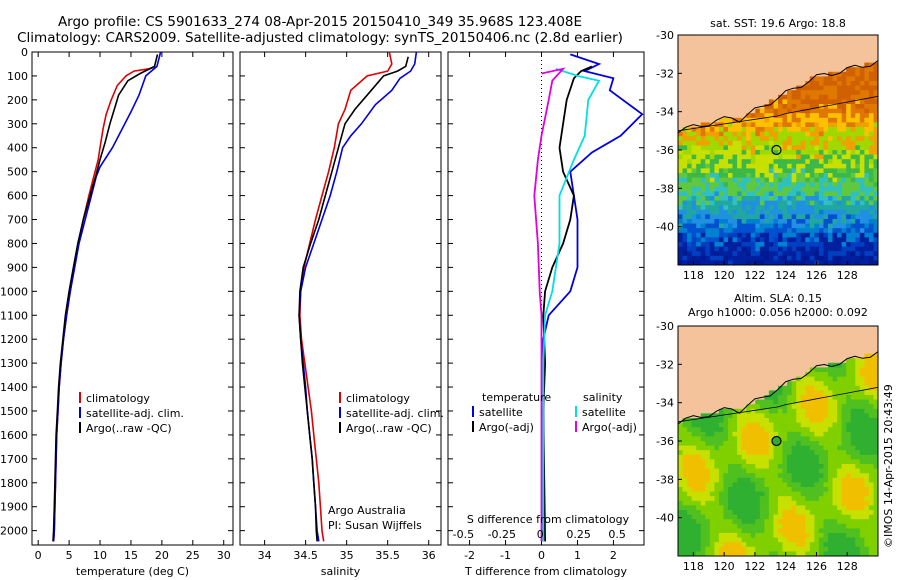 The height and width of the screenshot is (580, 900). What do you see at coordinates (665, 112) in the screenshot?
I see `map-y-tick-label: -34` at bounding box center [665, 112].